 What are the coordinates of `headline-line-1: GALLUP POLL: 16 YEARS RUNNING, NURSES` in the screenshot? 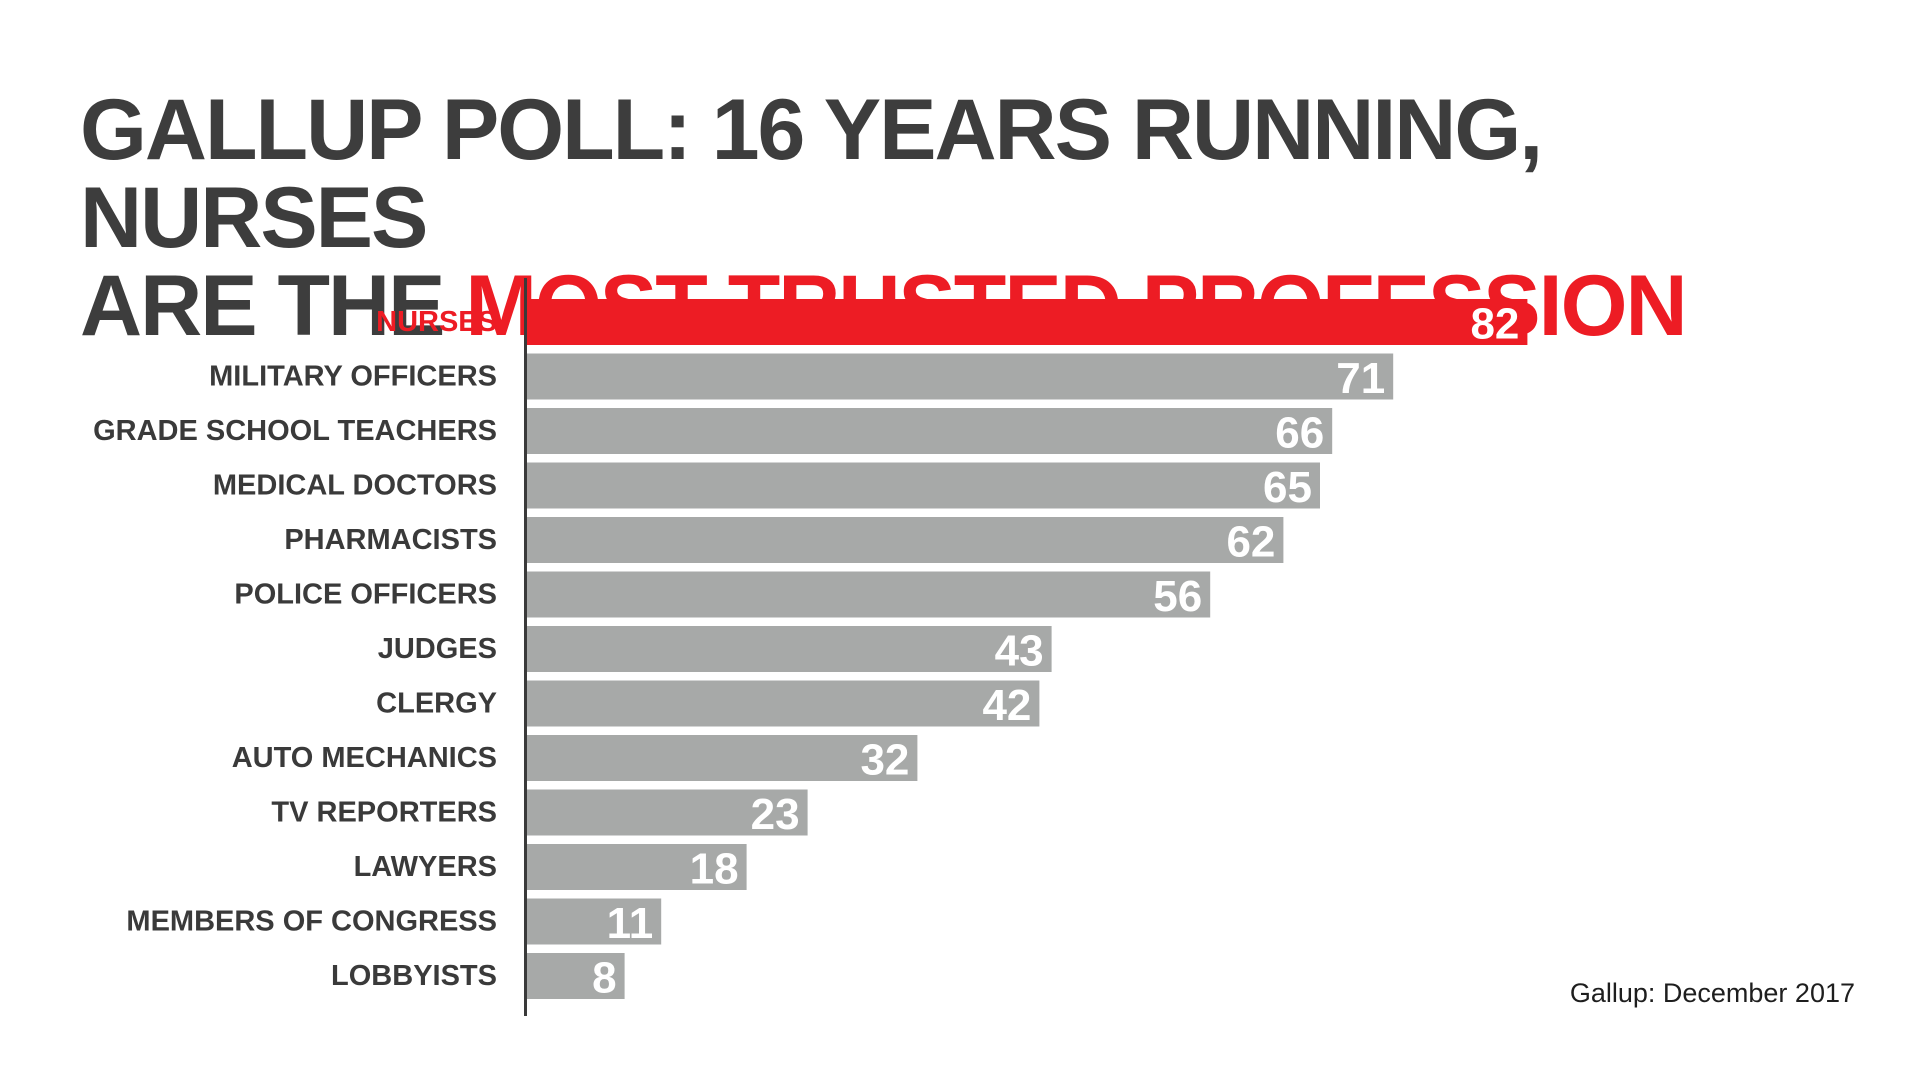 It's located at (811, 174).